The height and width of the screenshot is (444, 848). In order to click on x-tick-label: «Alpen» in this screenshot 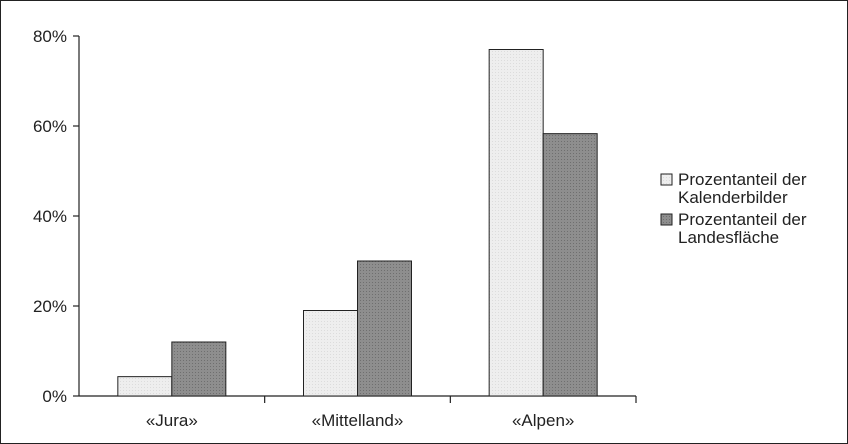, I will do `click(543, 420)`.